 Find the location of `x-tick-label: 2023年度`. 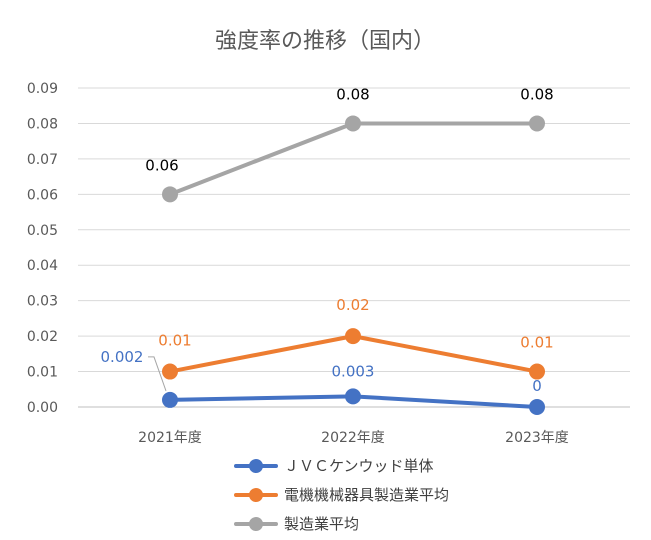

x-tick-label: 2023年度 is located at coordinates (537, 438).